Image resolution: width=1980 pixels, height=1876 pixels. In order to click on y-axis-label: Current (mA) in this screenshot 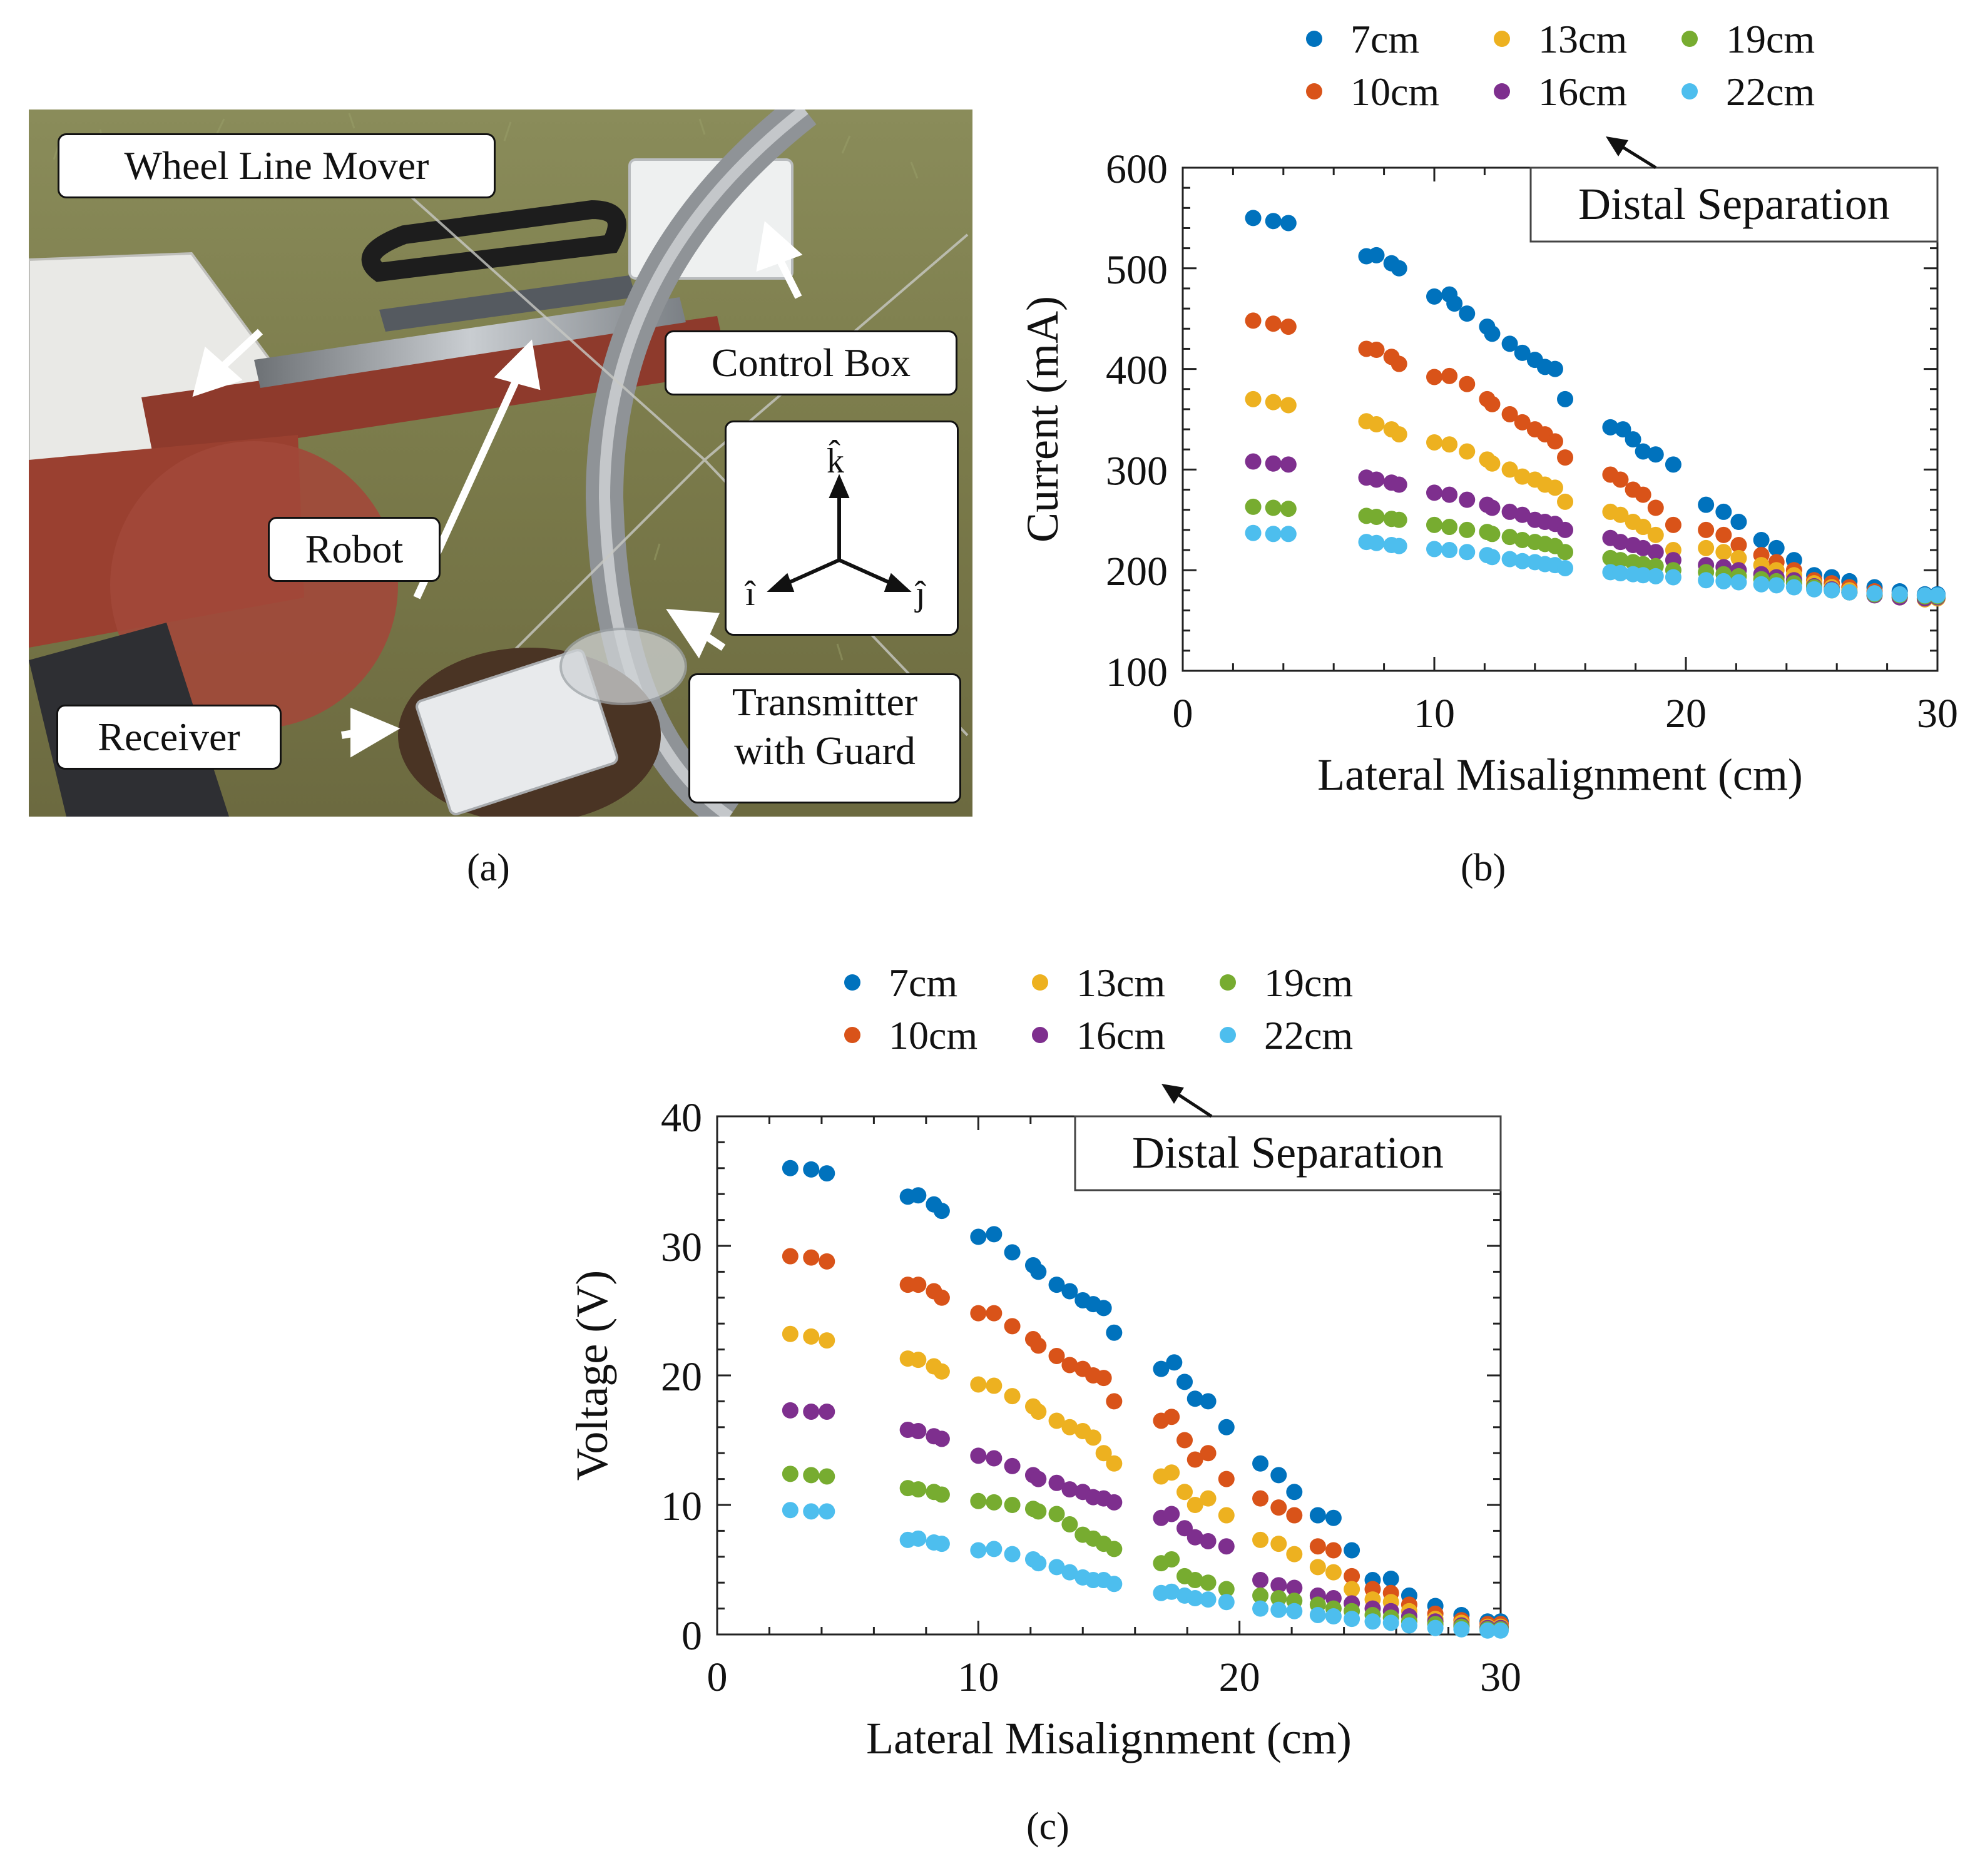, I will do `click(1043, 419)`.